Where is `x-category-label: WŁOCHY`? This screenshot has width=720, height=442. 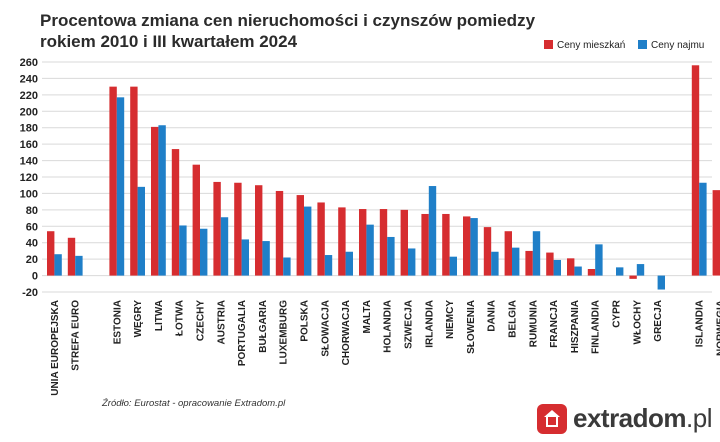 x-category-label: WŁOCHY is located at coordinates (637, 322).